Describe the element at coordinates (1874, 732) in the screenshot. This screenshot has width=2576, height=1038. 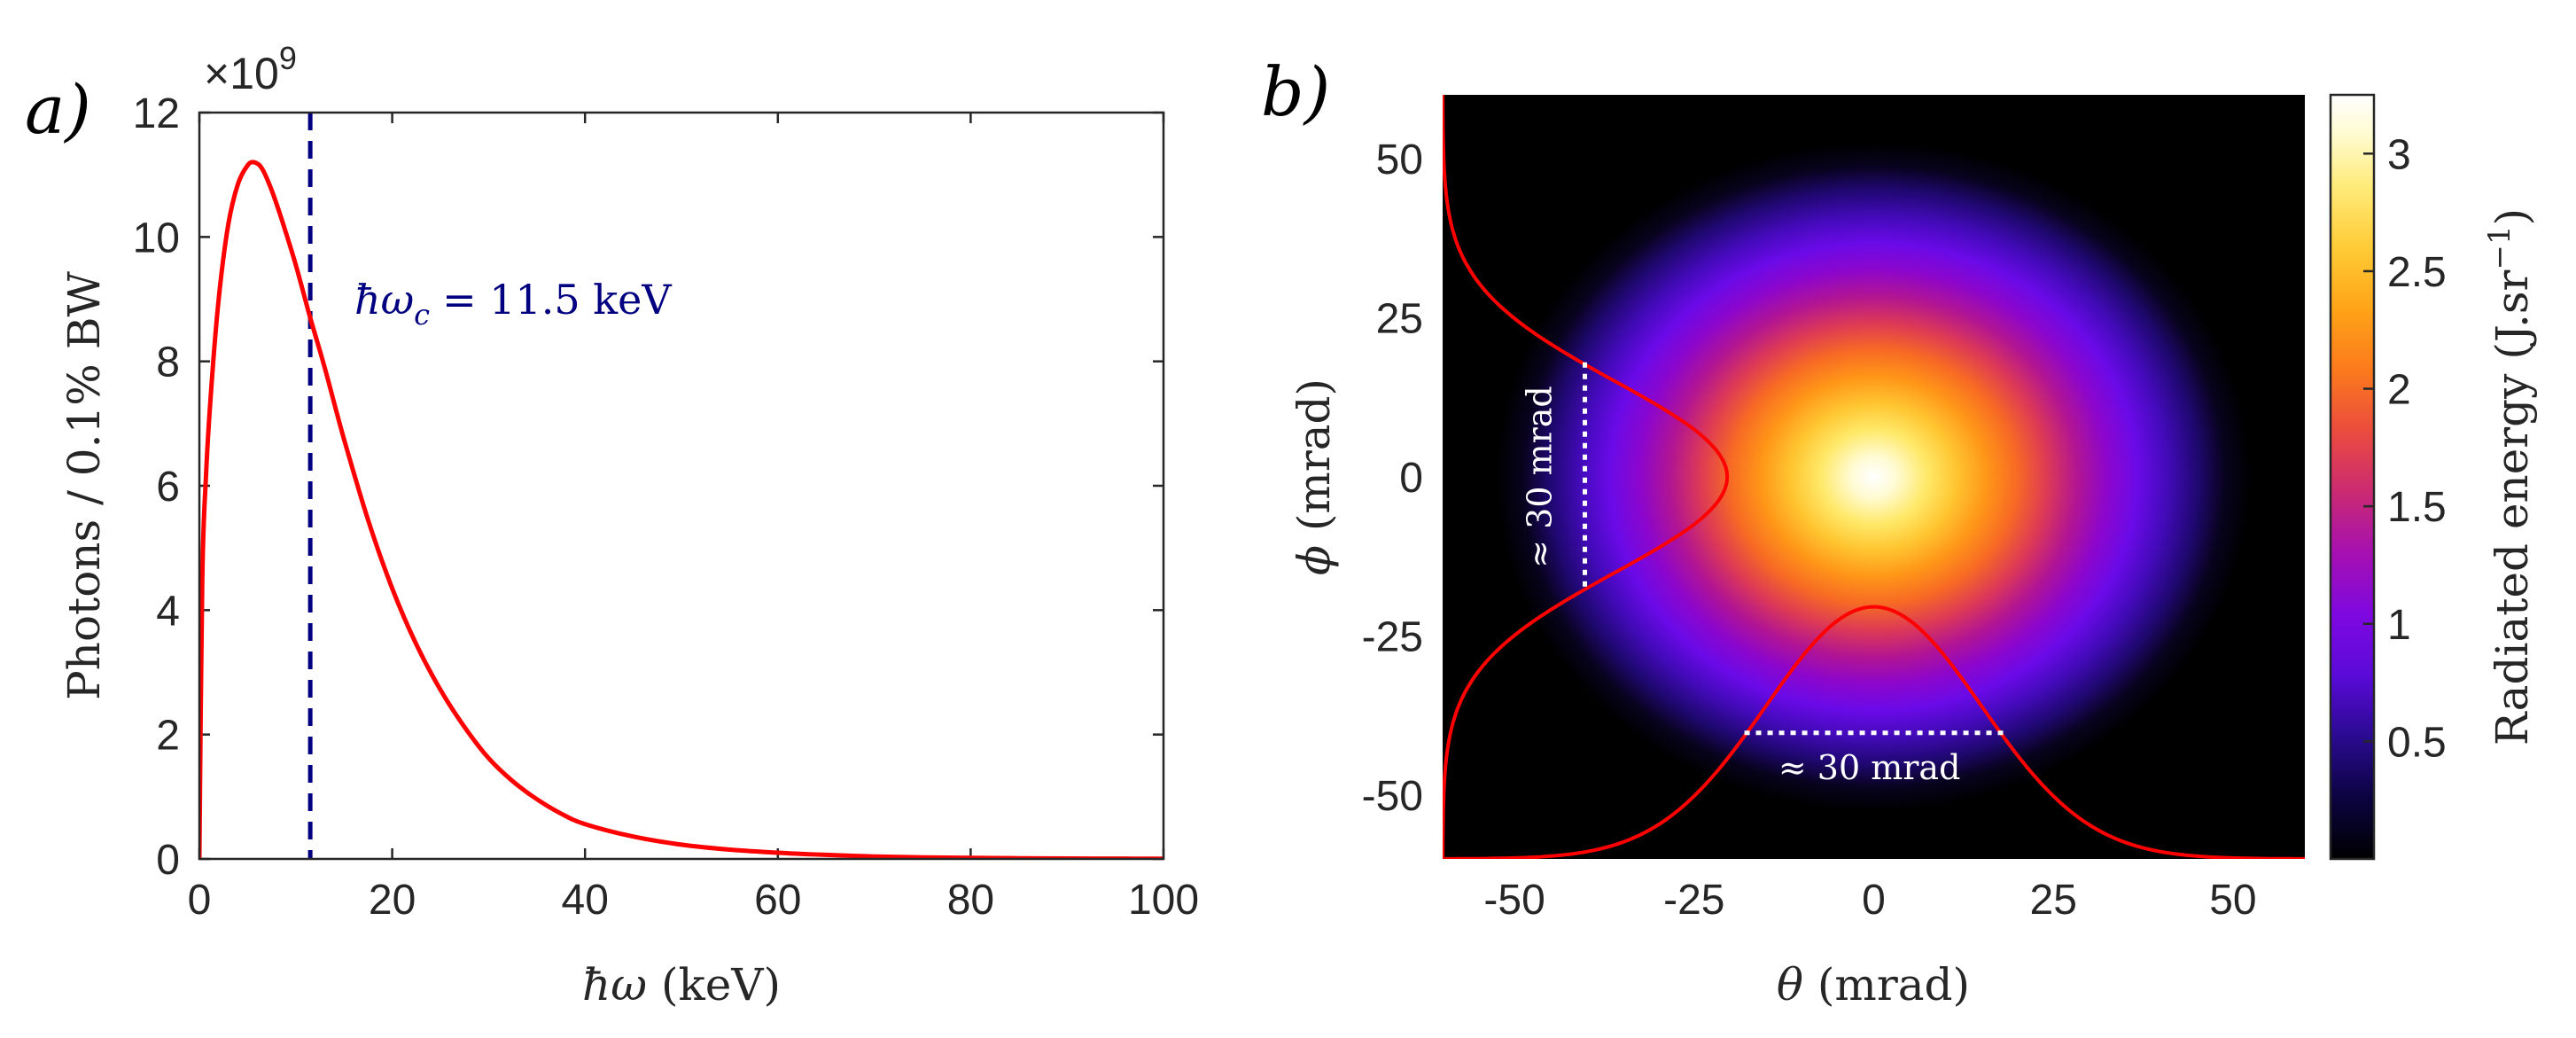
I see `horizontal-profile` at that location.